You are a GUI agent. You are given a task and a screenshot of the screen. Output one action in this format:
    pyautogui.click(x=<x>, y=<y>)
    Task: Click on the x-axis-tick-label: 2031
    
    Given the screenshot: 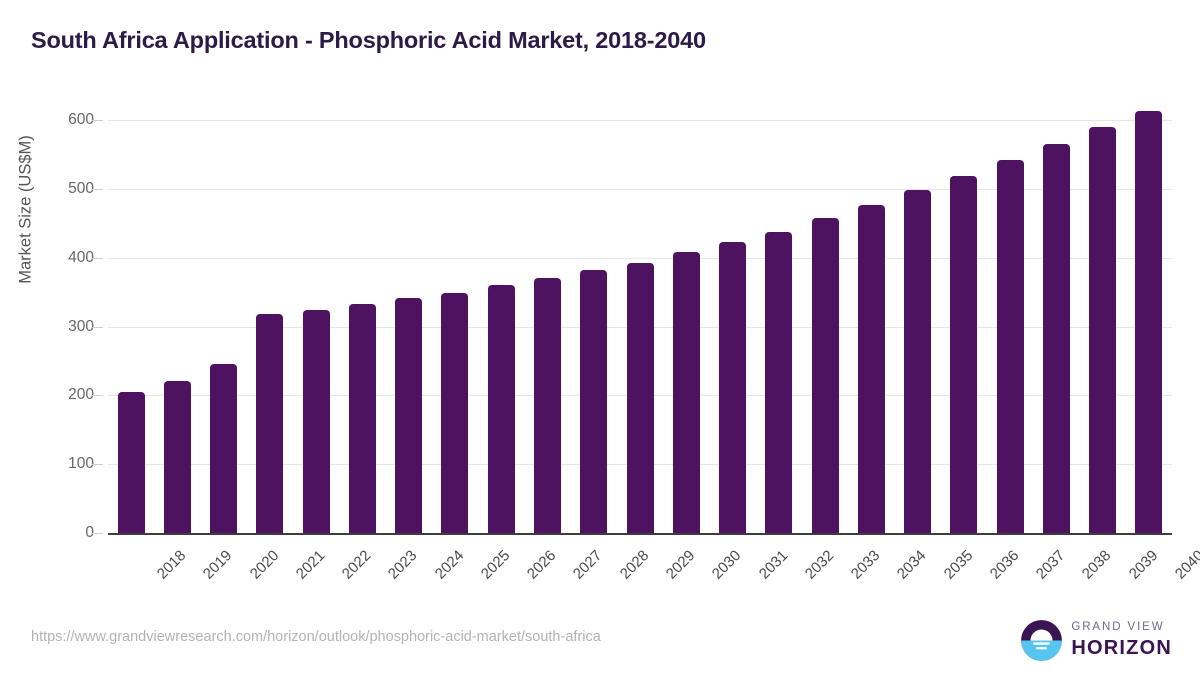 What is the action you would take?
    pyautogui.click(x=773, y=565)
    